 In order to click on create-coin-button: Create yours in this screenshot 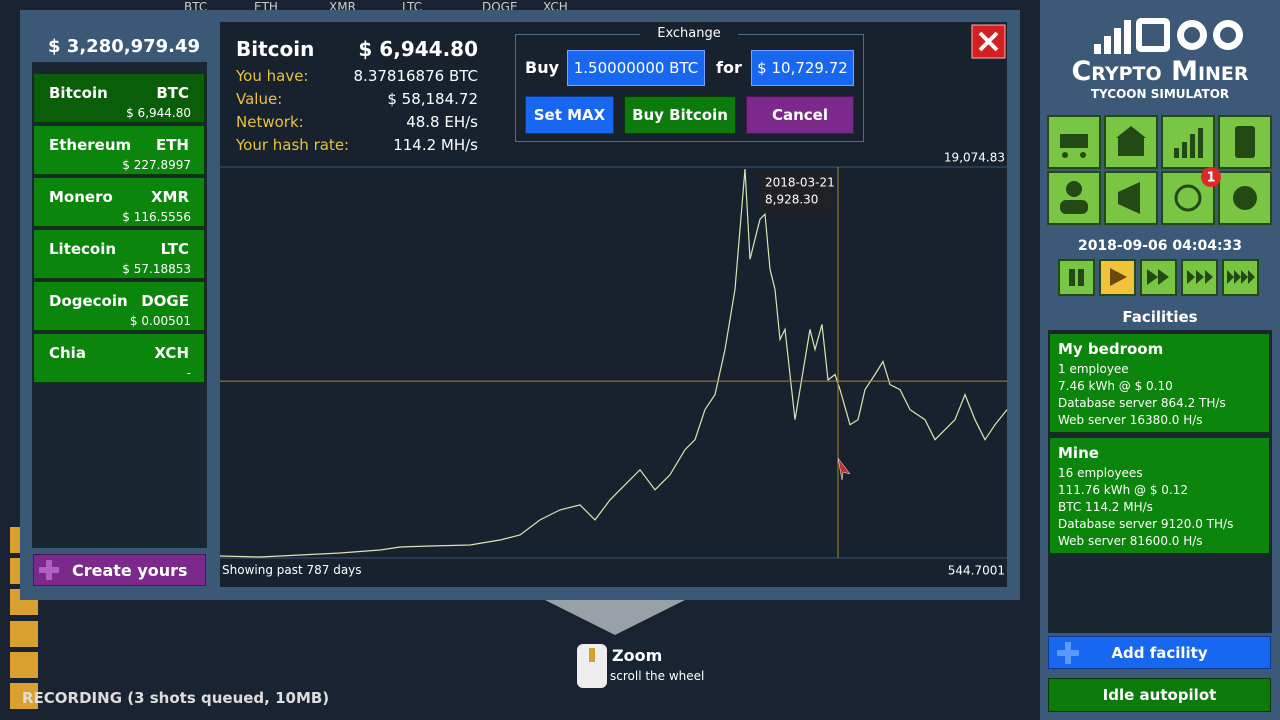, I will do `click(119, 570)`.